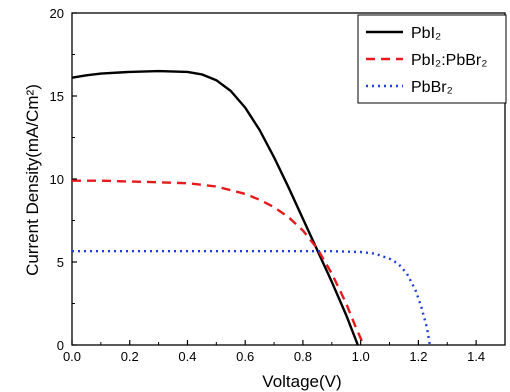  What do you see at coordinates (57, 13) in the screenshot?
I see `y-tick-label: 20` at bounding box center [57, 13].